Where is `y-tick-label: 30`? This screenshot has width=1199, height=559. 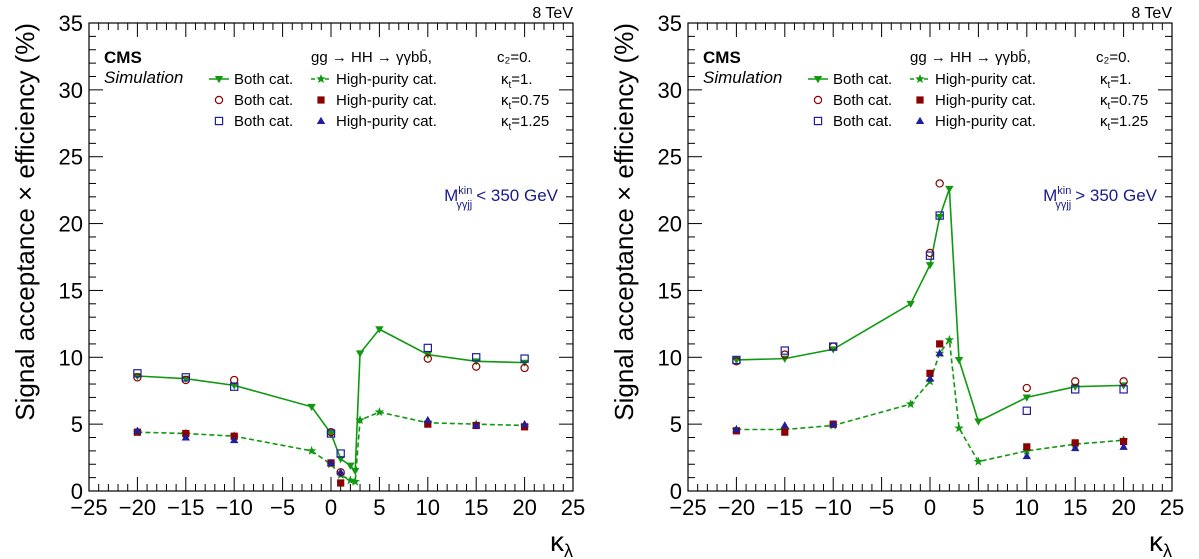 y-tick-label: 30 is located at coordinates (670, 90).